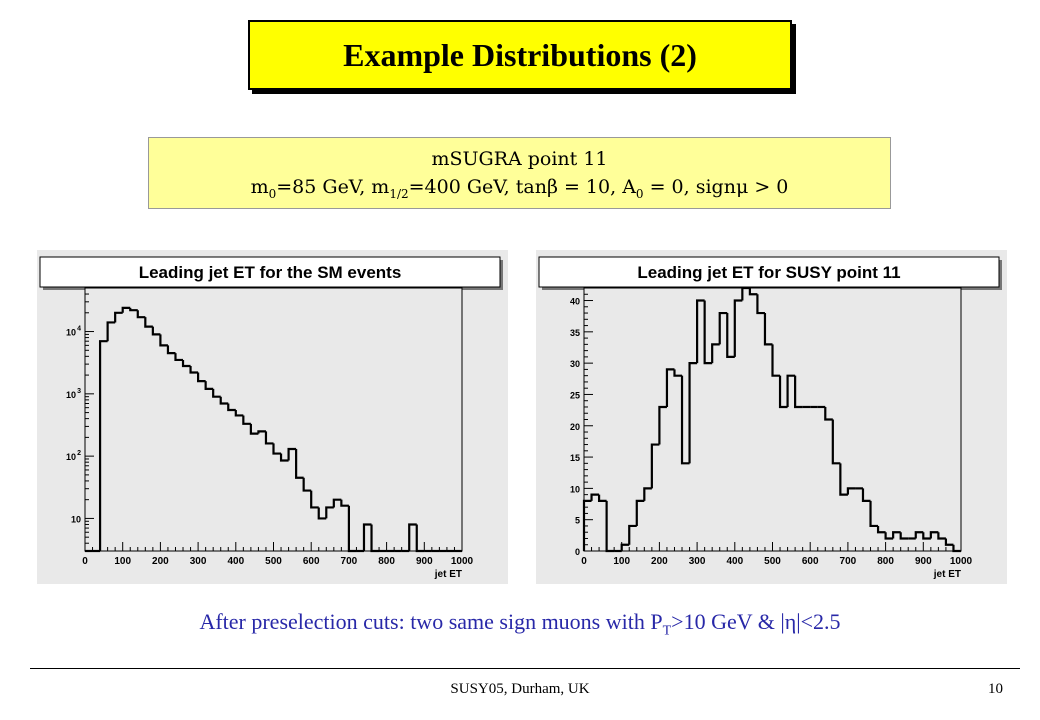 This screenshot has width=1040, height=720. What do you see at coordinates (995, 689) in the screenshot?
I see `page-number: 10` at bounding box center [995, 689].